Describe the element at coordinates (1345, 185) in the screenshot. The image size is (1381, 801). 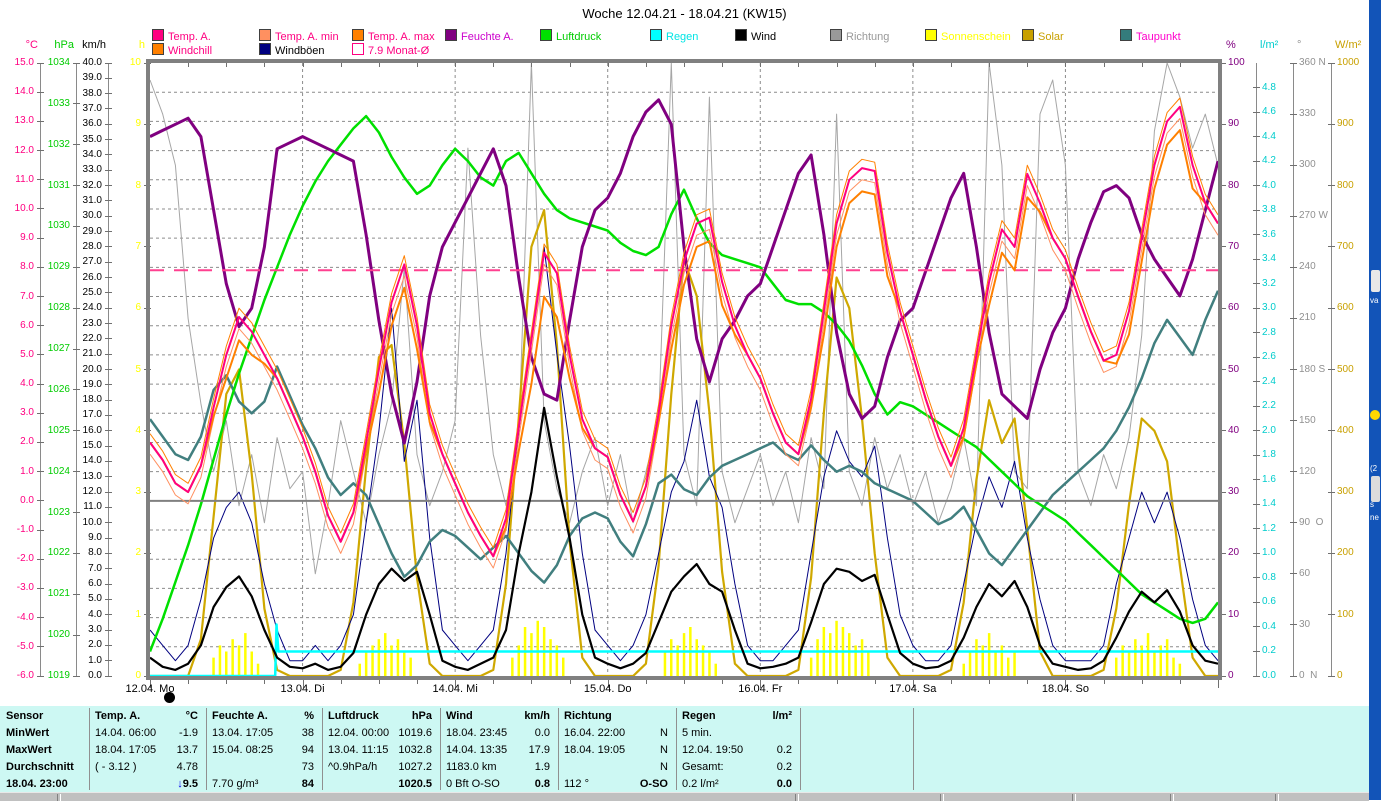
I see `axis-label-wm2: 800` at that location.